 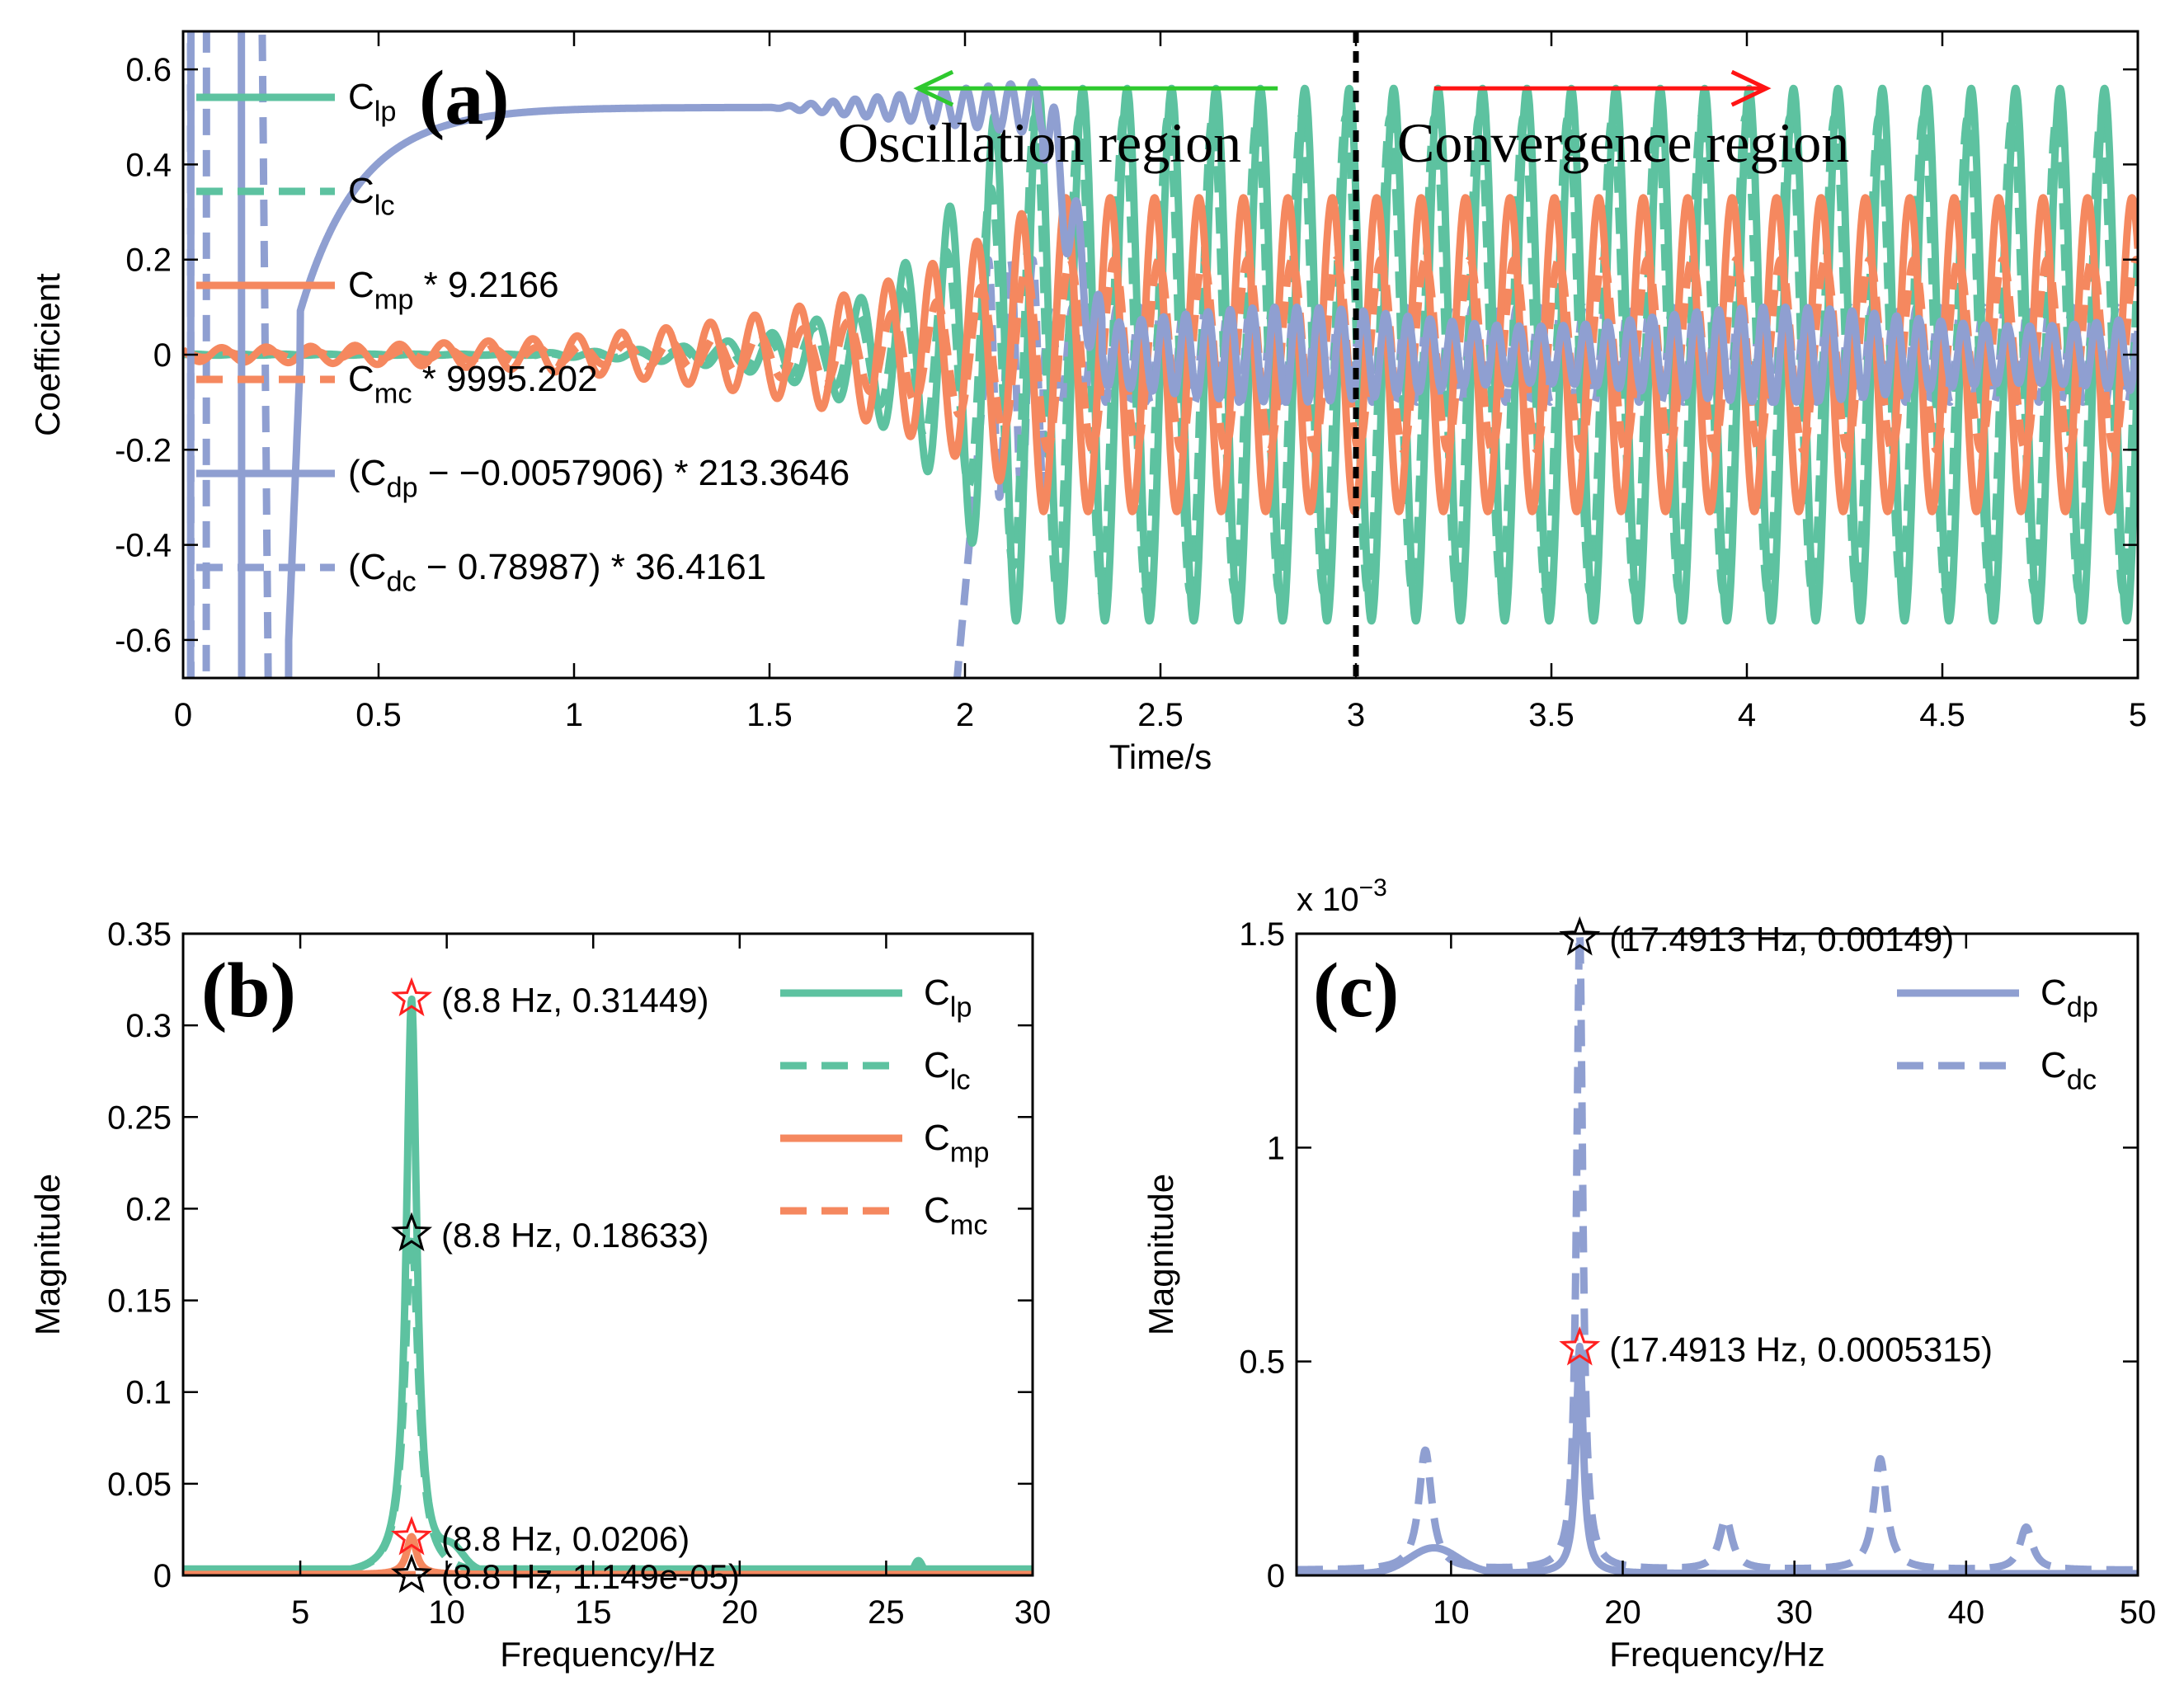 I want to click on convergence-arrow, so click(x=1602, y=88).